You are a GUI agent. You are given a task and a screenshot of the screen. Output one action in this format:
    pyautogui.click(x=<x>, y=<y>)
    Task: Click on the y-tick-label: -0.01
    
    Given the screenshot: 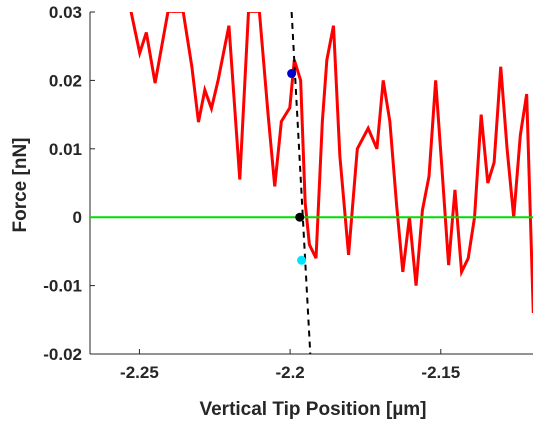 What is the action you would take?
    pyautogui.click(x=62, y=286)
    